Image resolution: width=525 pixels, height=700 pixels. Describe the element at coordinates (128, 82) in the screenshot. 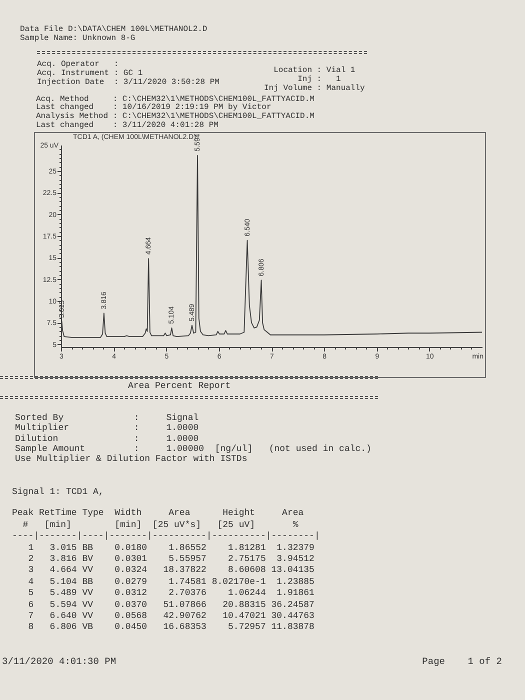

I see `text: Injection Date : 3/11/2020 3:50:28 PM` at that location.